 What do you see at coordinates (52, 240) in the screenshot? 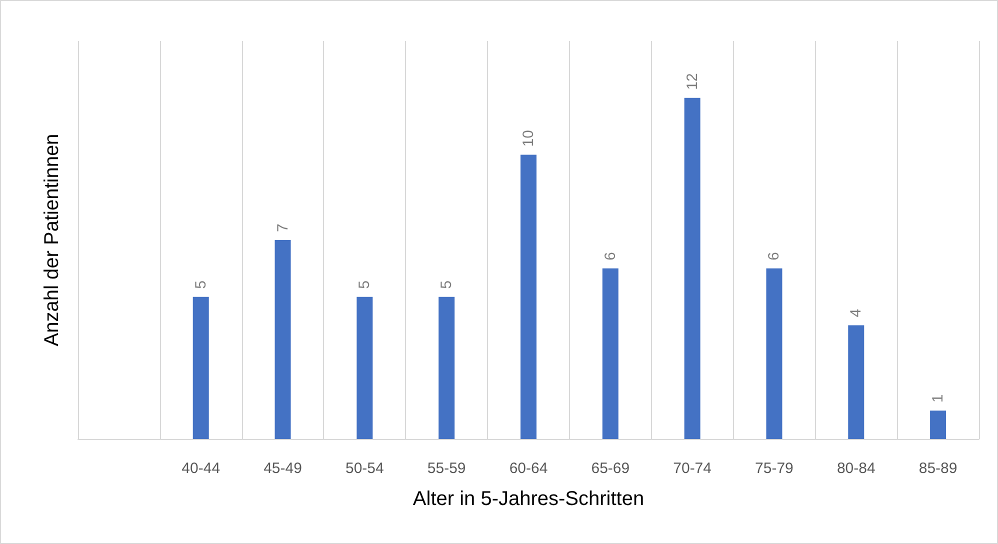
I see `y-axis-title: Anzahl der Patientinnen` at bounding box center [52, 240].